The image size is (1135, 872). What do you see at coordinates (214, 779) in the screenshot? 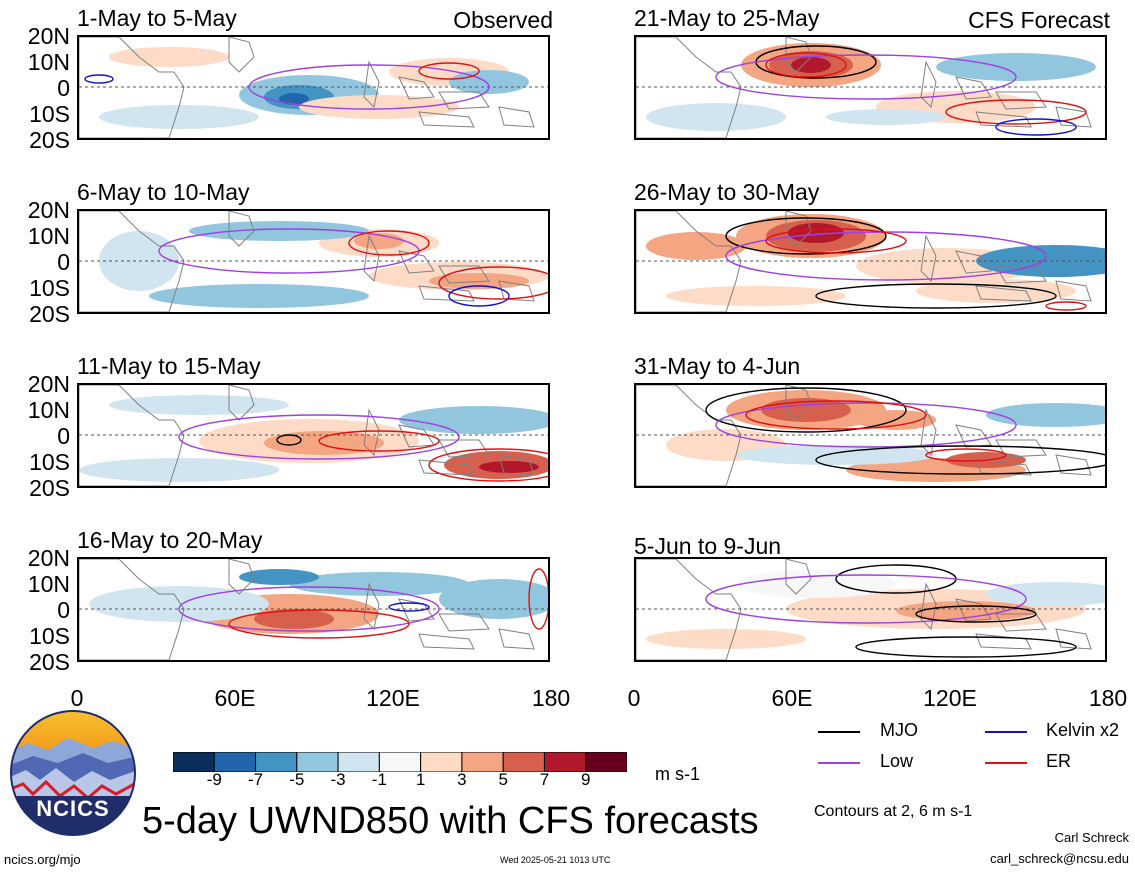
I see `colorbar-tick-label: -9` at bounding box center [214, 779].